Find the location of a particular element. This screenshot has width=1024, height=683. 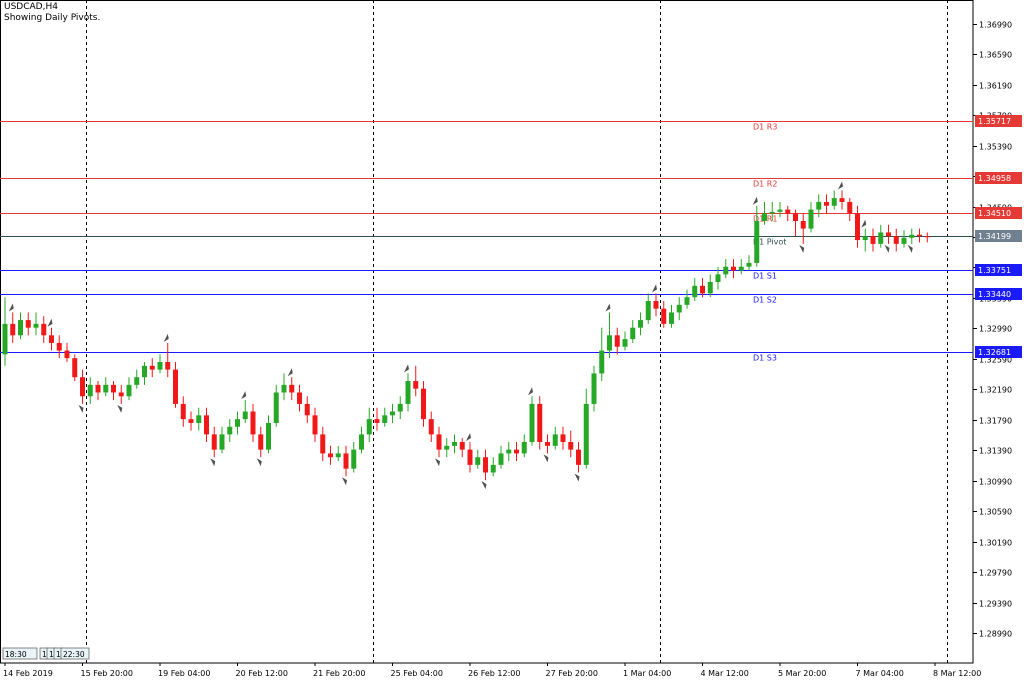

price-tag-label: 1.34510 is located at coordinates (994, 213).